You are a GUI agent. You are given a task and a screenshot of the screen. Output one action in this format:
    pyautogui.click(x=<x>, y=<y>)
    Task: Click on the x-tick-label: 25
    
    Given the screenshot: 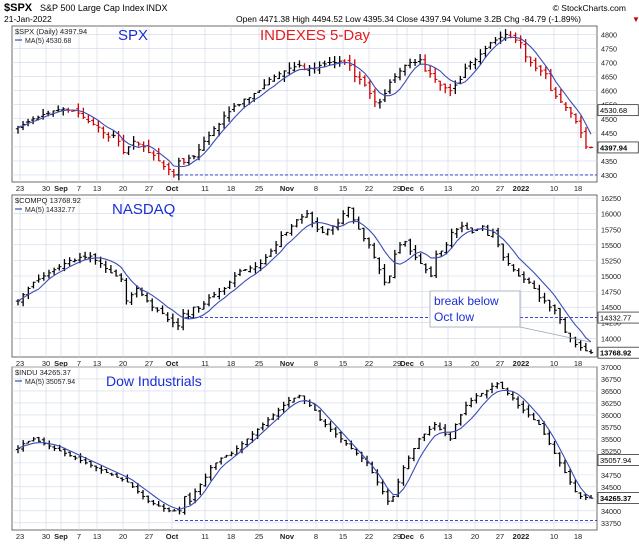 What is the action you would take?
    pyautogui.click(x=259, y=536)
    